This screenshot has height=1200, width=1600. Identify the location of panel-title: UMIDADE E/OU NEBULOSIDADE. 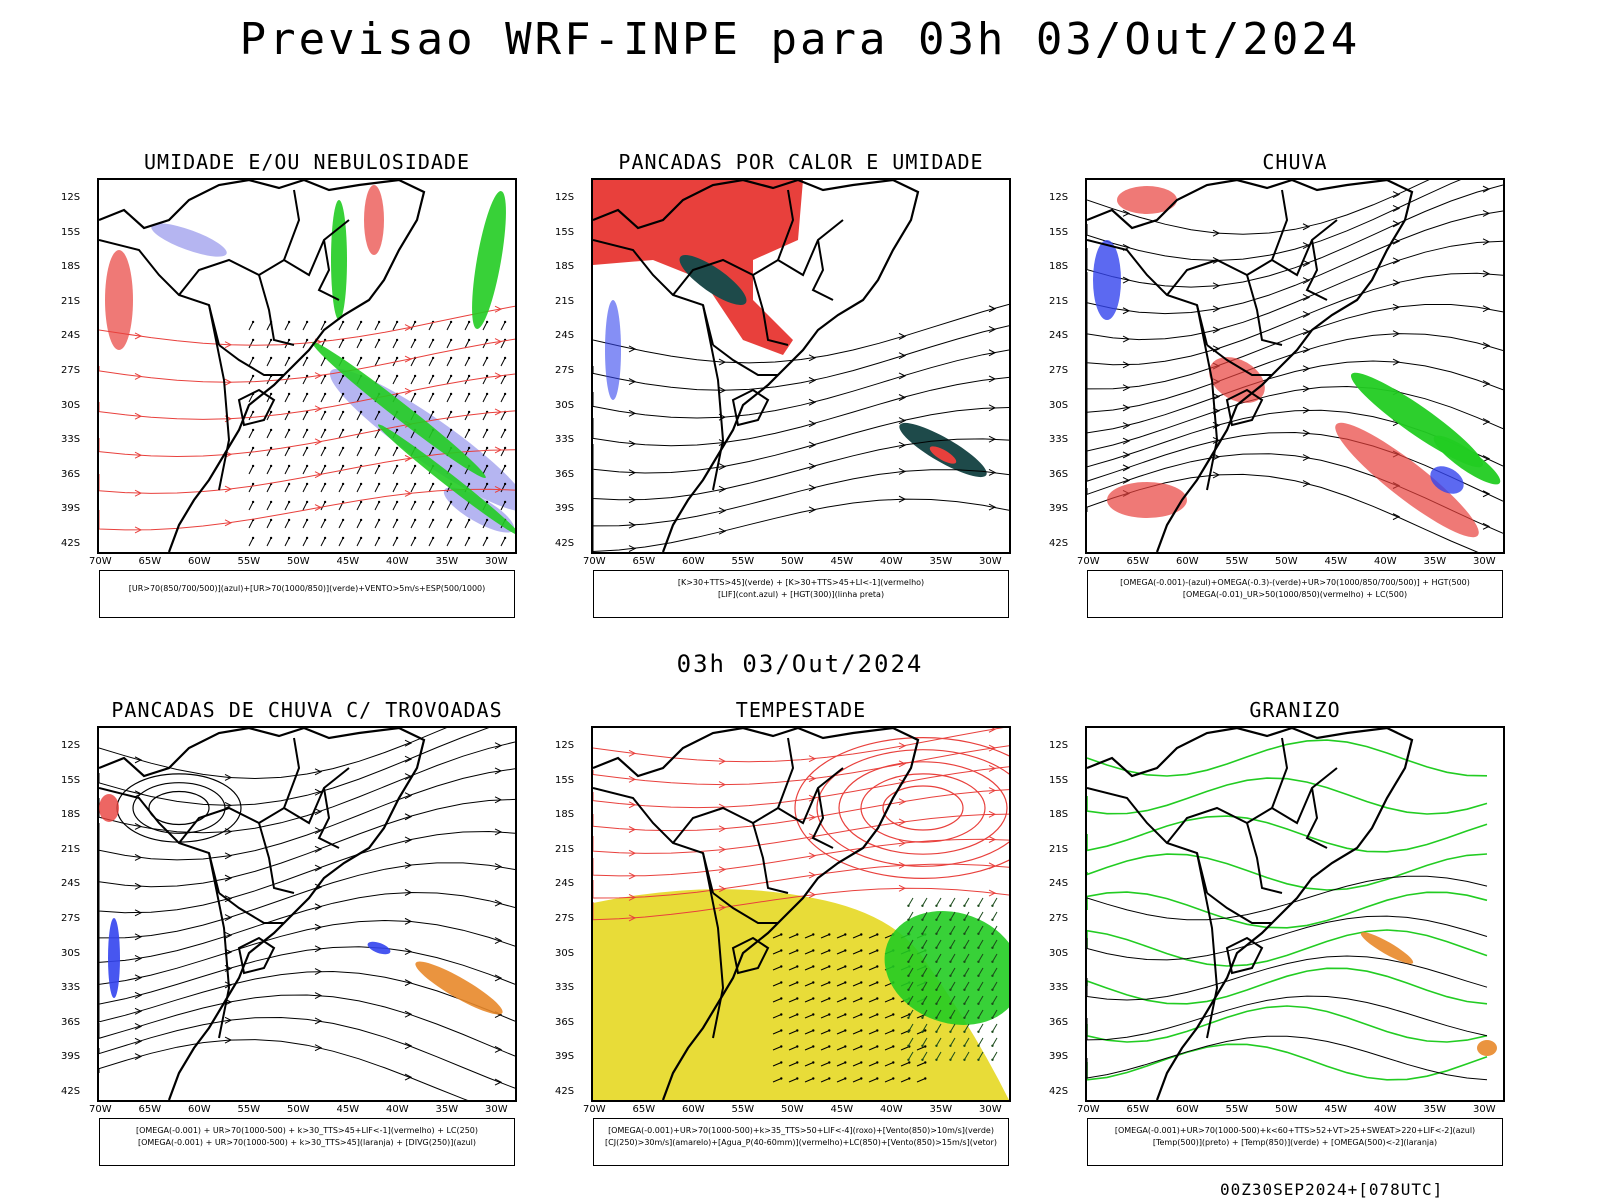
(307, 162).